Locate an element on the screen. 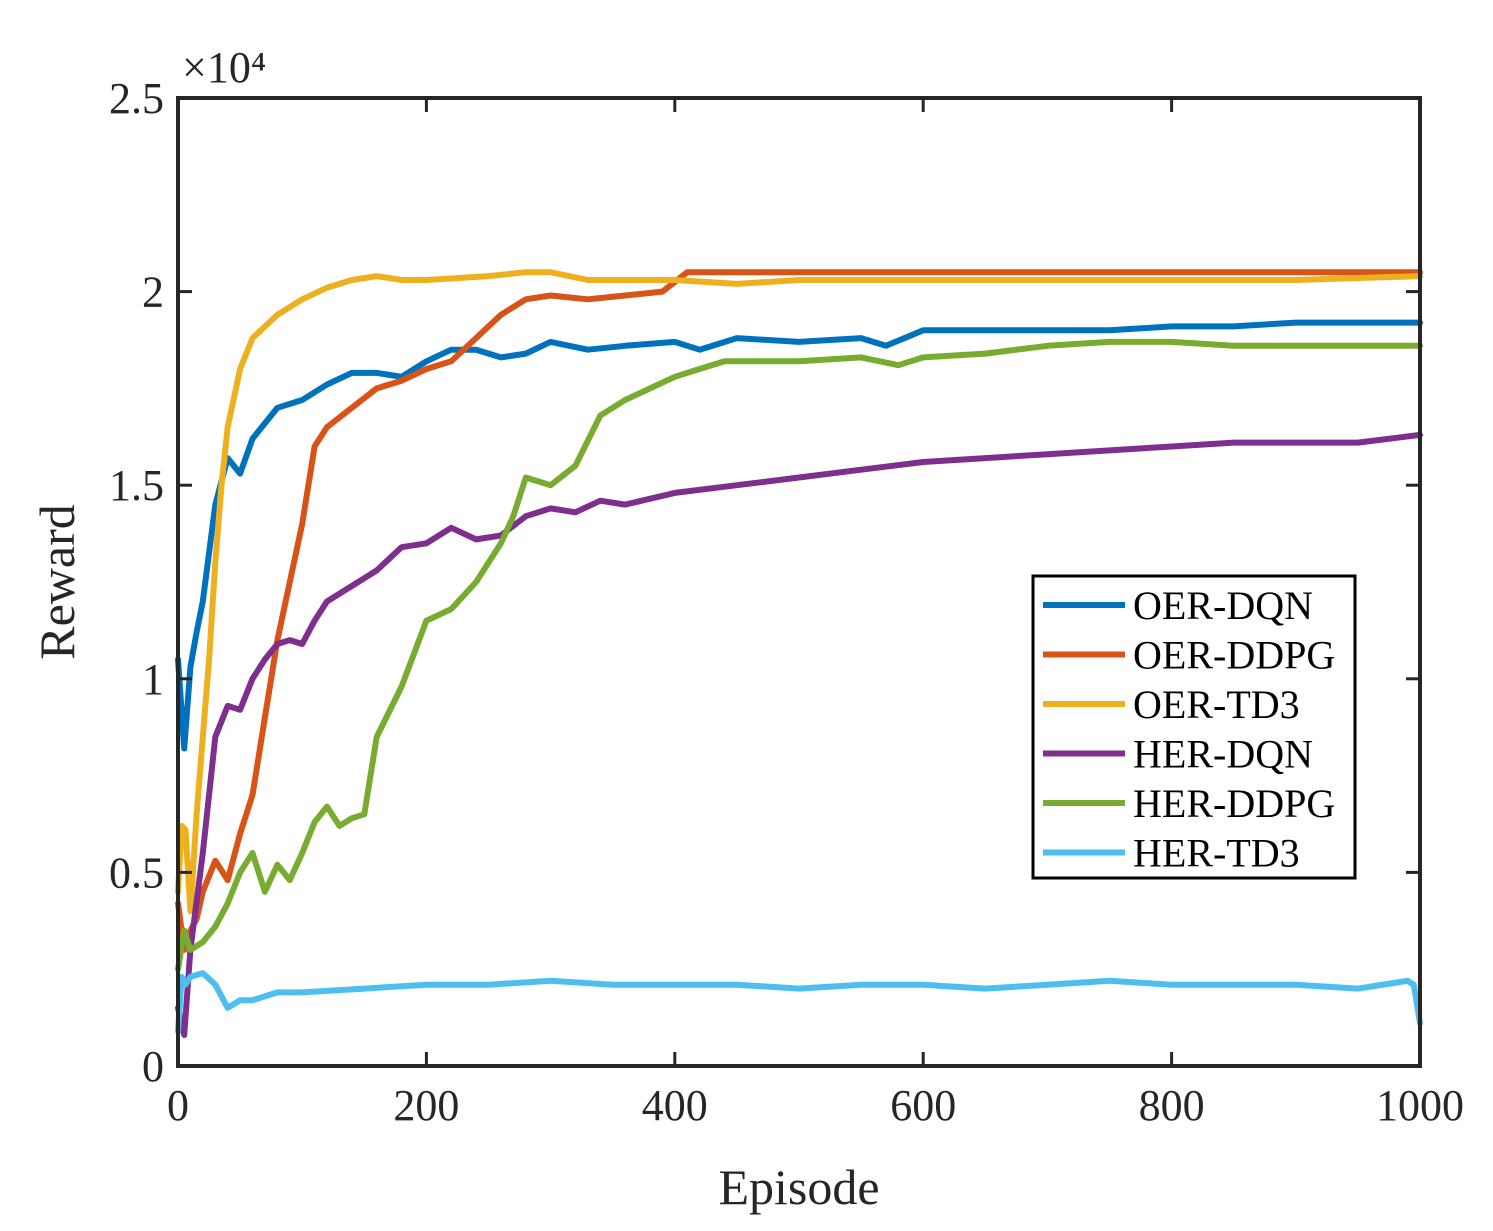  legend-label-oer-td3: OER-TD3 is located at coordinates (1216, 704).